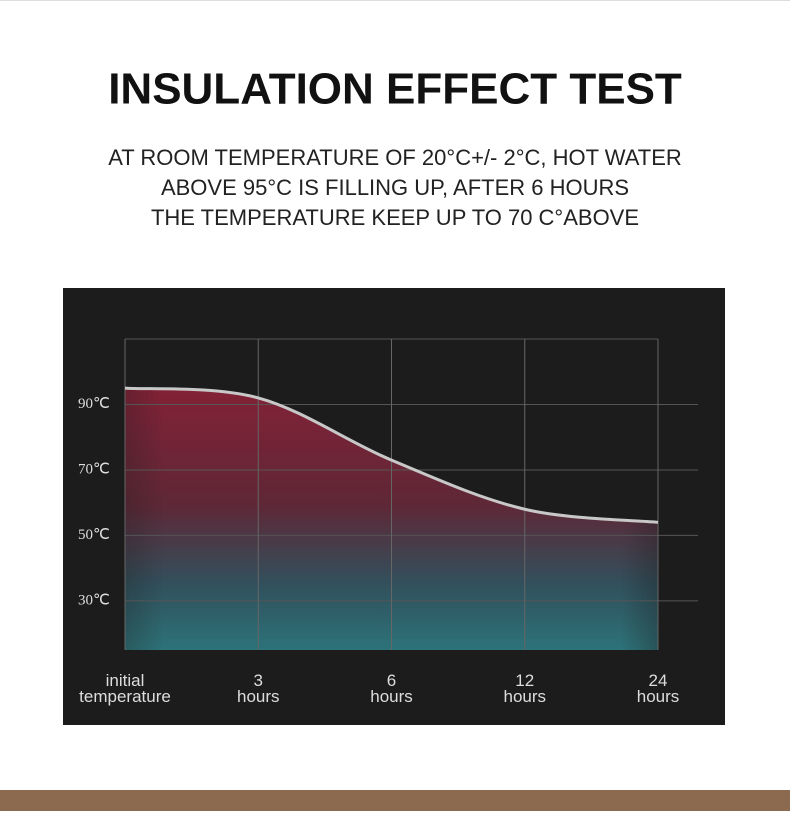 The width and height of the screenshot is (790, 816). What do you see at coordinates (94, 600) in the screenshot?
I see `y-tick-label: 30℃` at bounding box center [94, 600].